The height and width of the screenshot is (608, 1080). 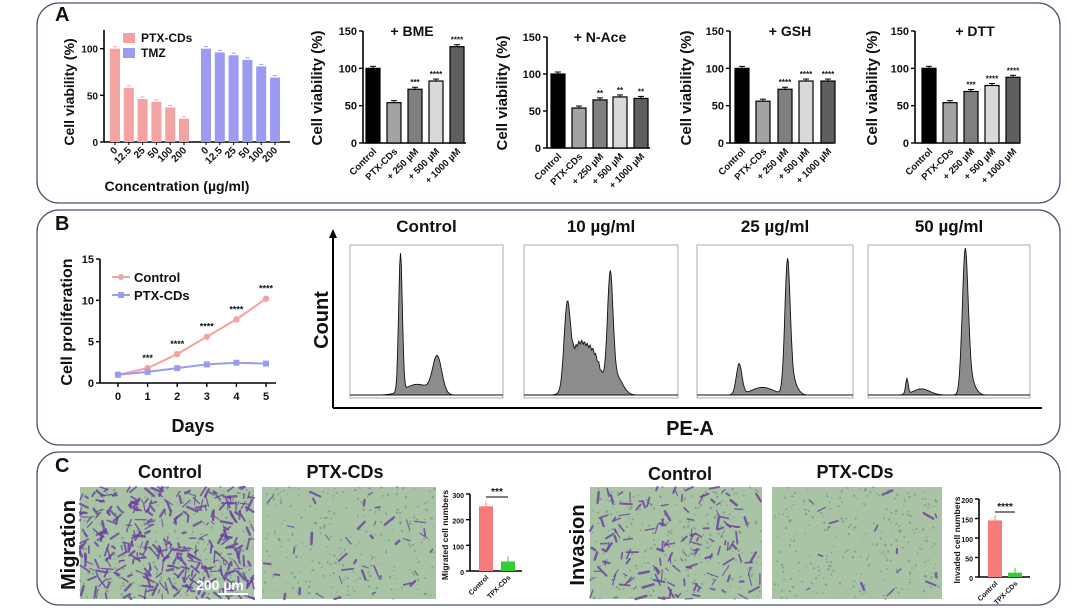 I want to click on panel-a-label: A, so click(x=62, y=15).